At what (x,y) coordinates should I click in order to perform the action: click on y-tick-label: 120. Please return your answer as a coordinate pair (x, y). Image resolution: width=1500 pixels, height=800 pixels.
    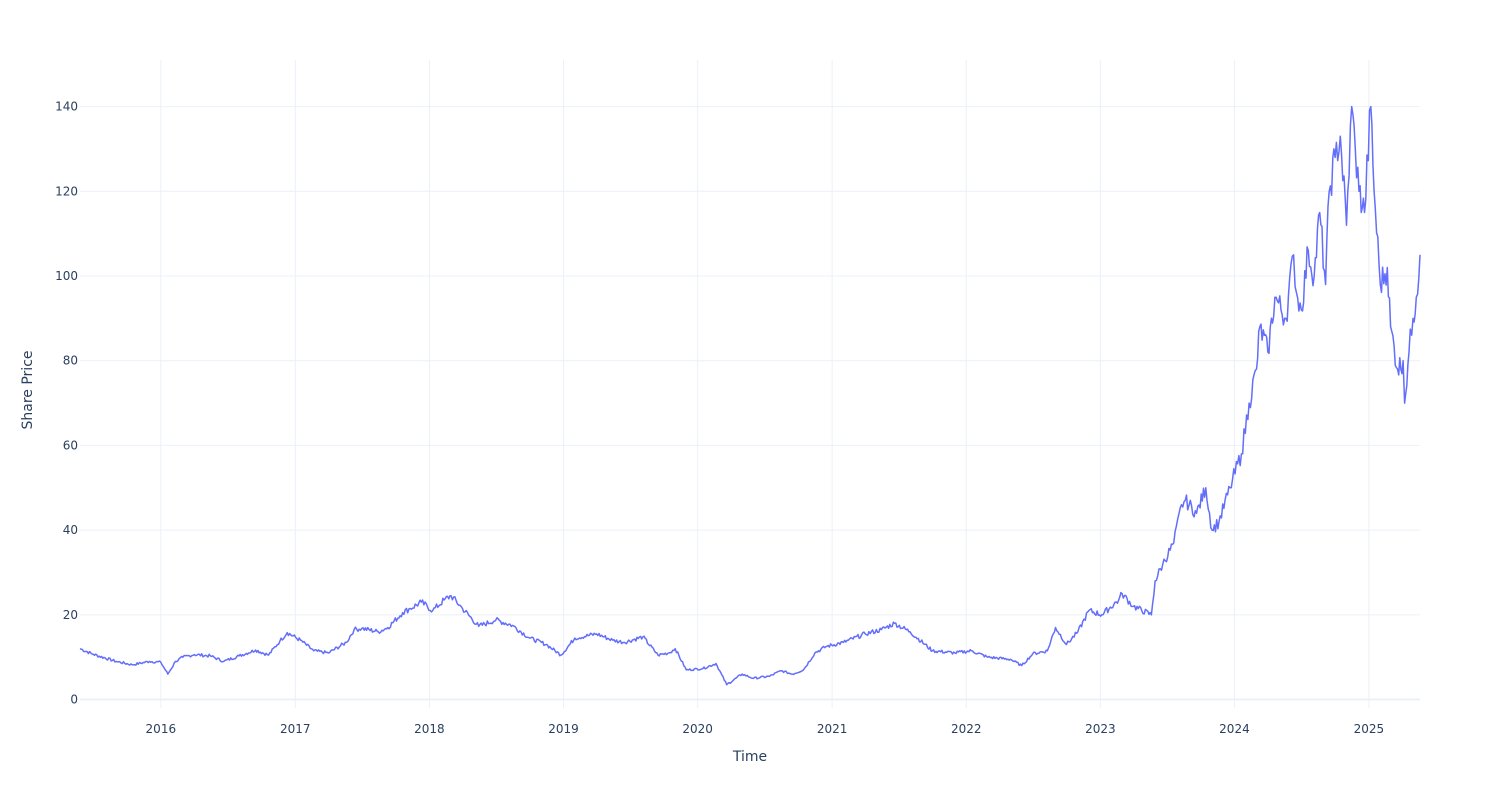
    Looking at the image, I should click on (66, 191).